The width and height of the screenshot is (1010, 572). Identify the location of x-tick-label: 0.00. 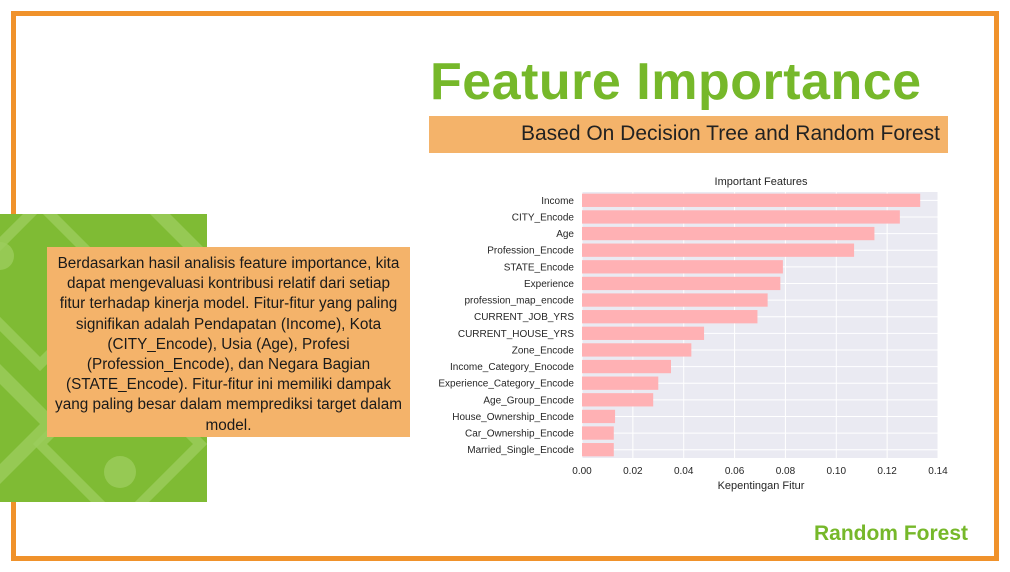
(582, 471).